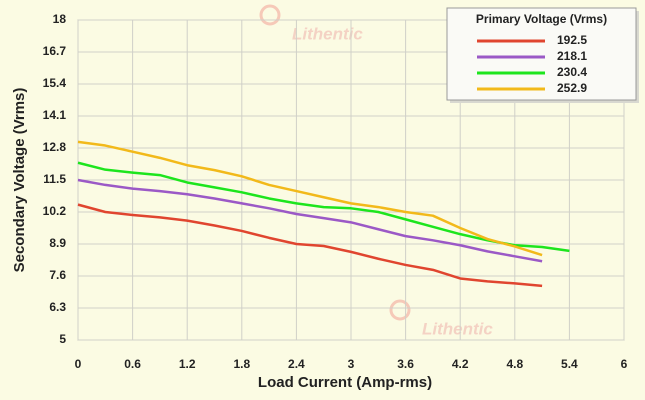 The width and height of the screenshot is (645, 400). What do you see at coordinates (54, 179) in the screenshot?
I see `y-tick-label: 11.5` at bounding box center [54, 179].